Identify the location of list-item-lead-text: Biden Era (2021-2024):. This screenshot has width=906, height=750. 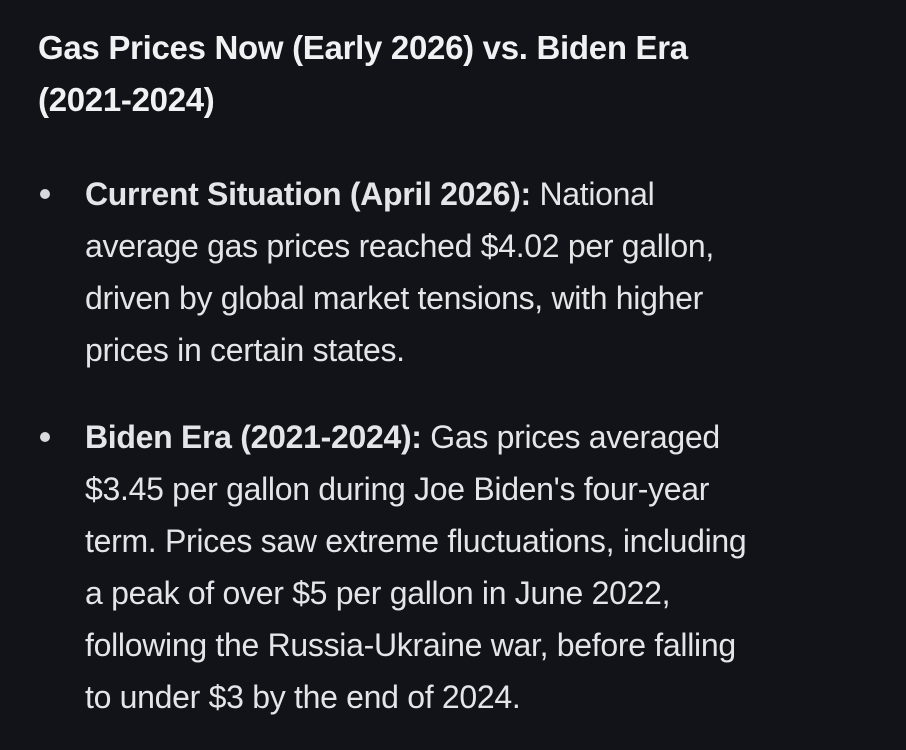
(253, 437).